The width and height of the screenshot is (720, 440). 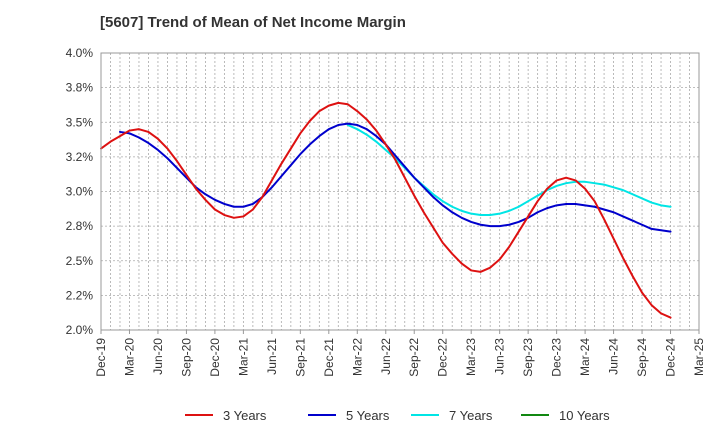 What do you see at coordinates (158, 356) in the screenshot?
I see `x-tick-label: Jun-20` at bounding box center [158, 356].